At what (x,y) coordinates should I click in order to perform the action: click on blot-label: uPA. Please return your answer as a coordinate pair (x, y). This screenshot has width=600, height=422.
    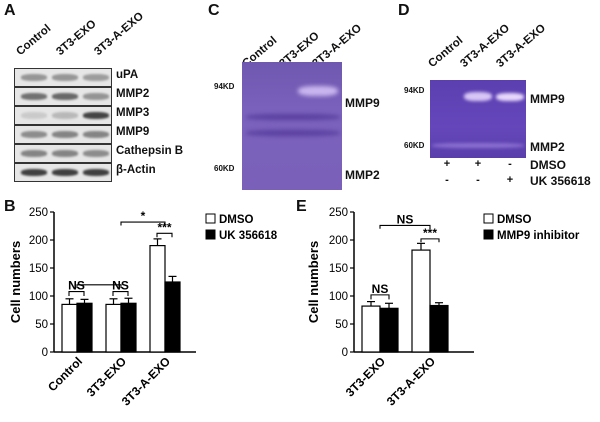
    Looking at the image, I should click on (127, 75).